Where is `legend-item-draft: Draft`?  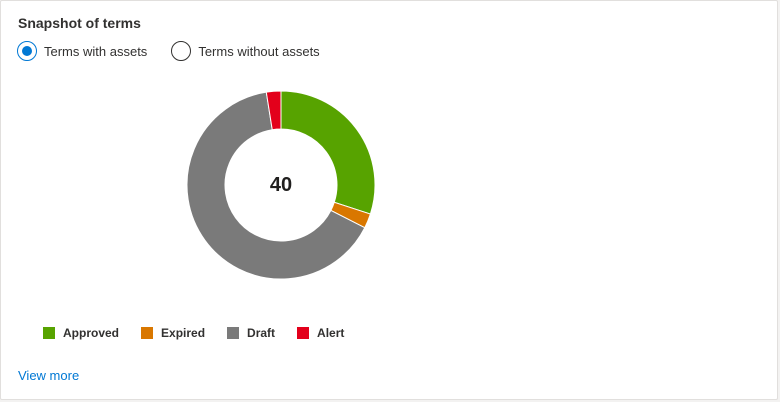 legend-item-draft: Draft is located at coordinates (251, 333).